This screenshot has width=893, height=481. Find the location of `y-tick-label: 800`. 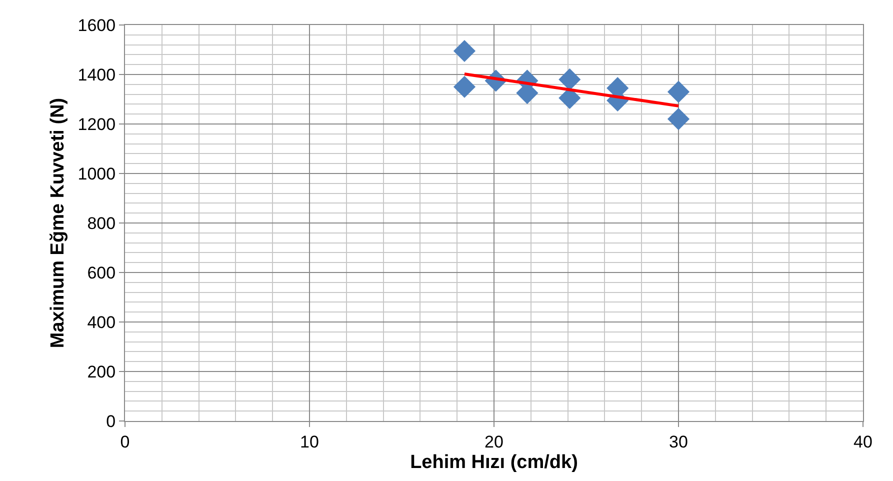

y-tick-label: 800 is located at coordinates (101, 223).